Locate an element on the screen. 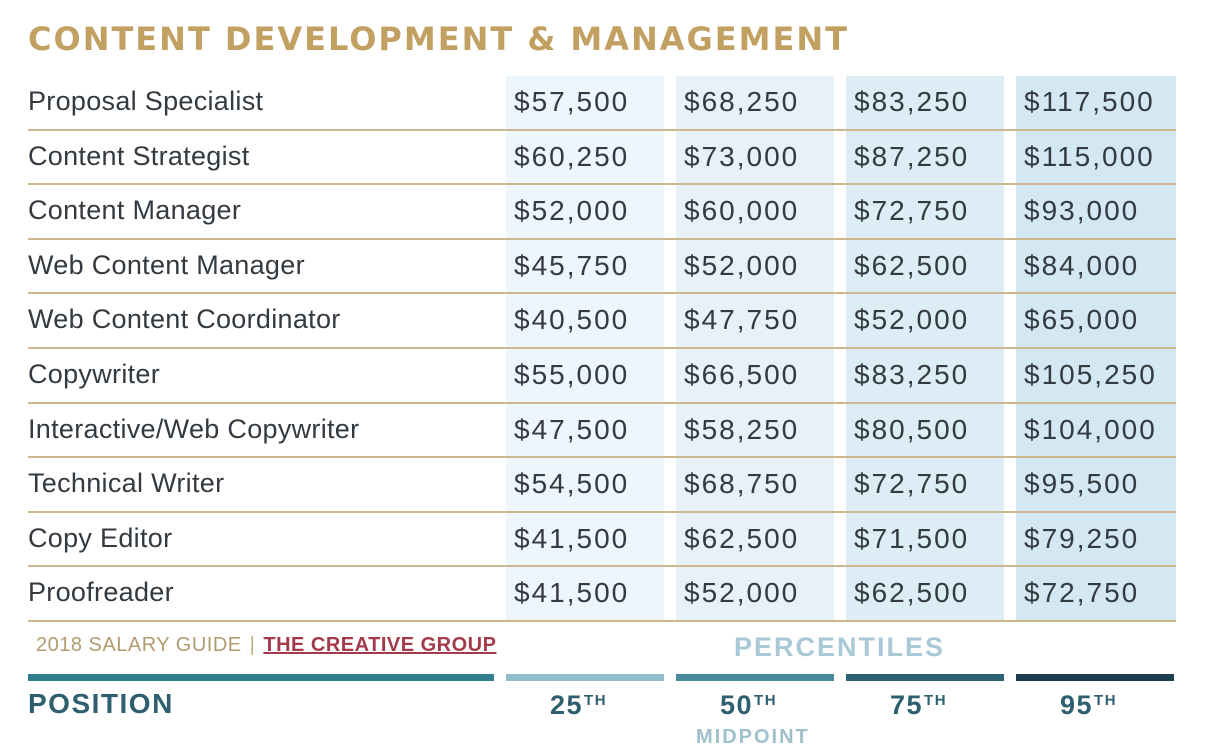 Image resolution: width=1214 pixels, height=752 pixels. salary-95th: $93,000 is located at coordinates (1082, 211).